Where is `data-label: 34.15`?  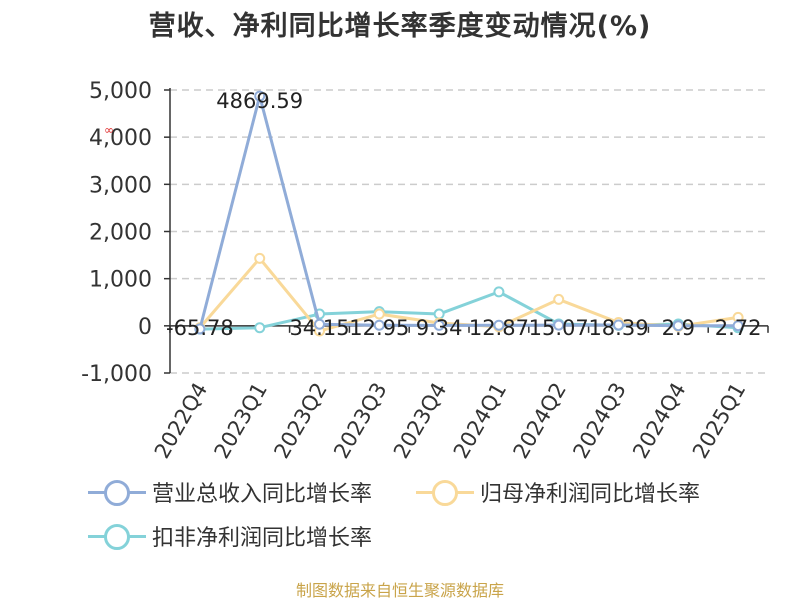
data-label: 34.15 is located at coordinates (319, 328).